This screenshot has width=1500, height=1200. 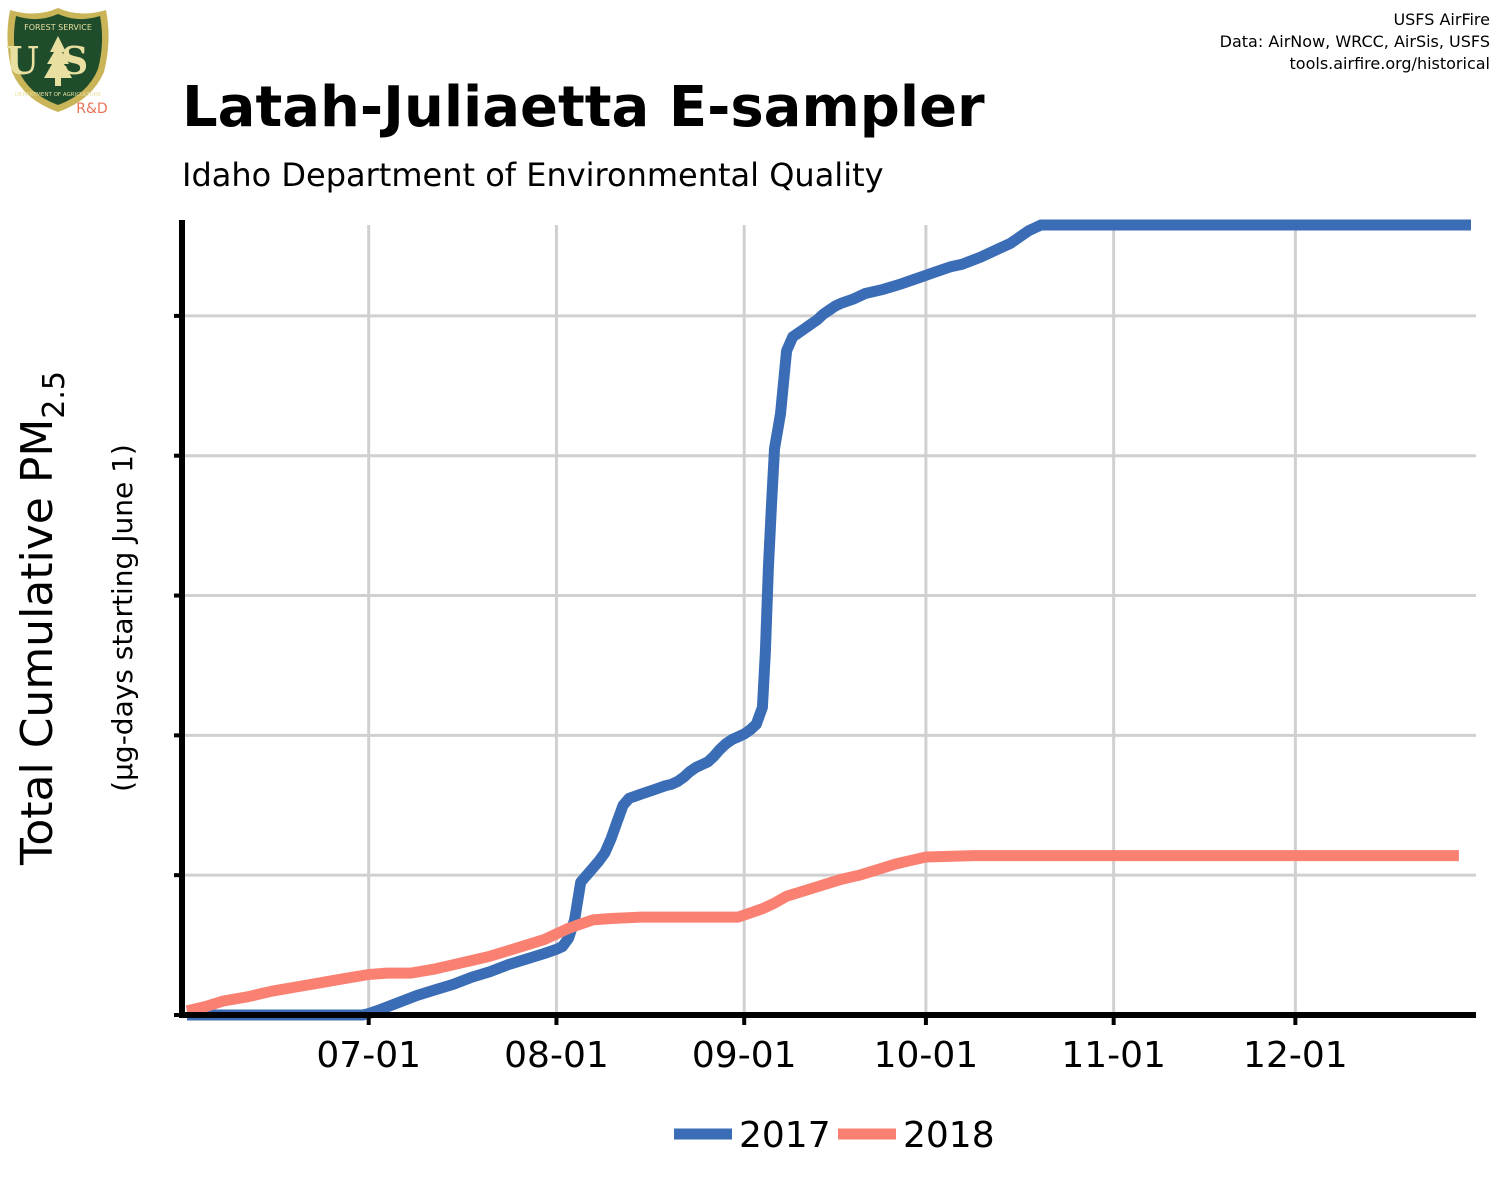 What do you see at coordinates (744, 1055) in the screenshot?
I see `x-tick-label: 09-01` at bounding box center [744, 1055].